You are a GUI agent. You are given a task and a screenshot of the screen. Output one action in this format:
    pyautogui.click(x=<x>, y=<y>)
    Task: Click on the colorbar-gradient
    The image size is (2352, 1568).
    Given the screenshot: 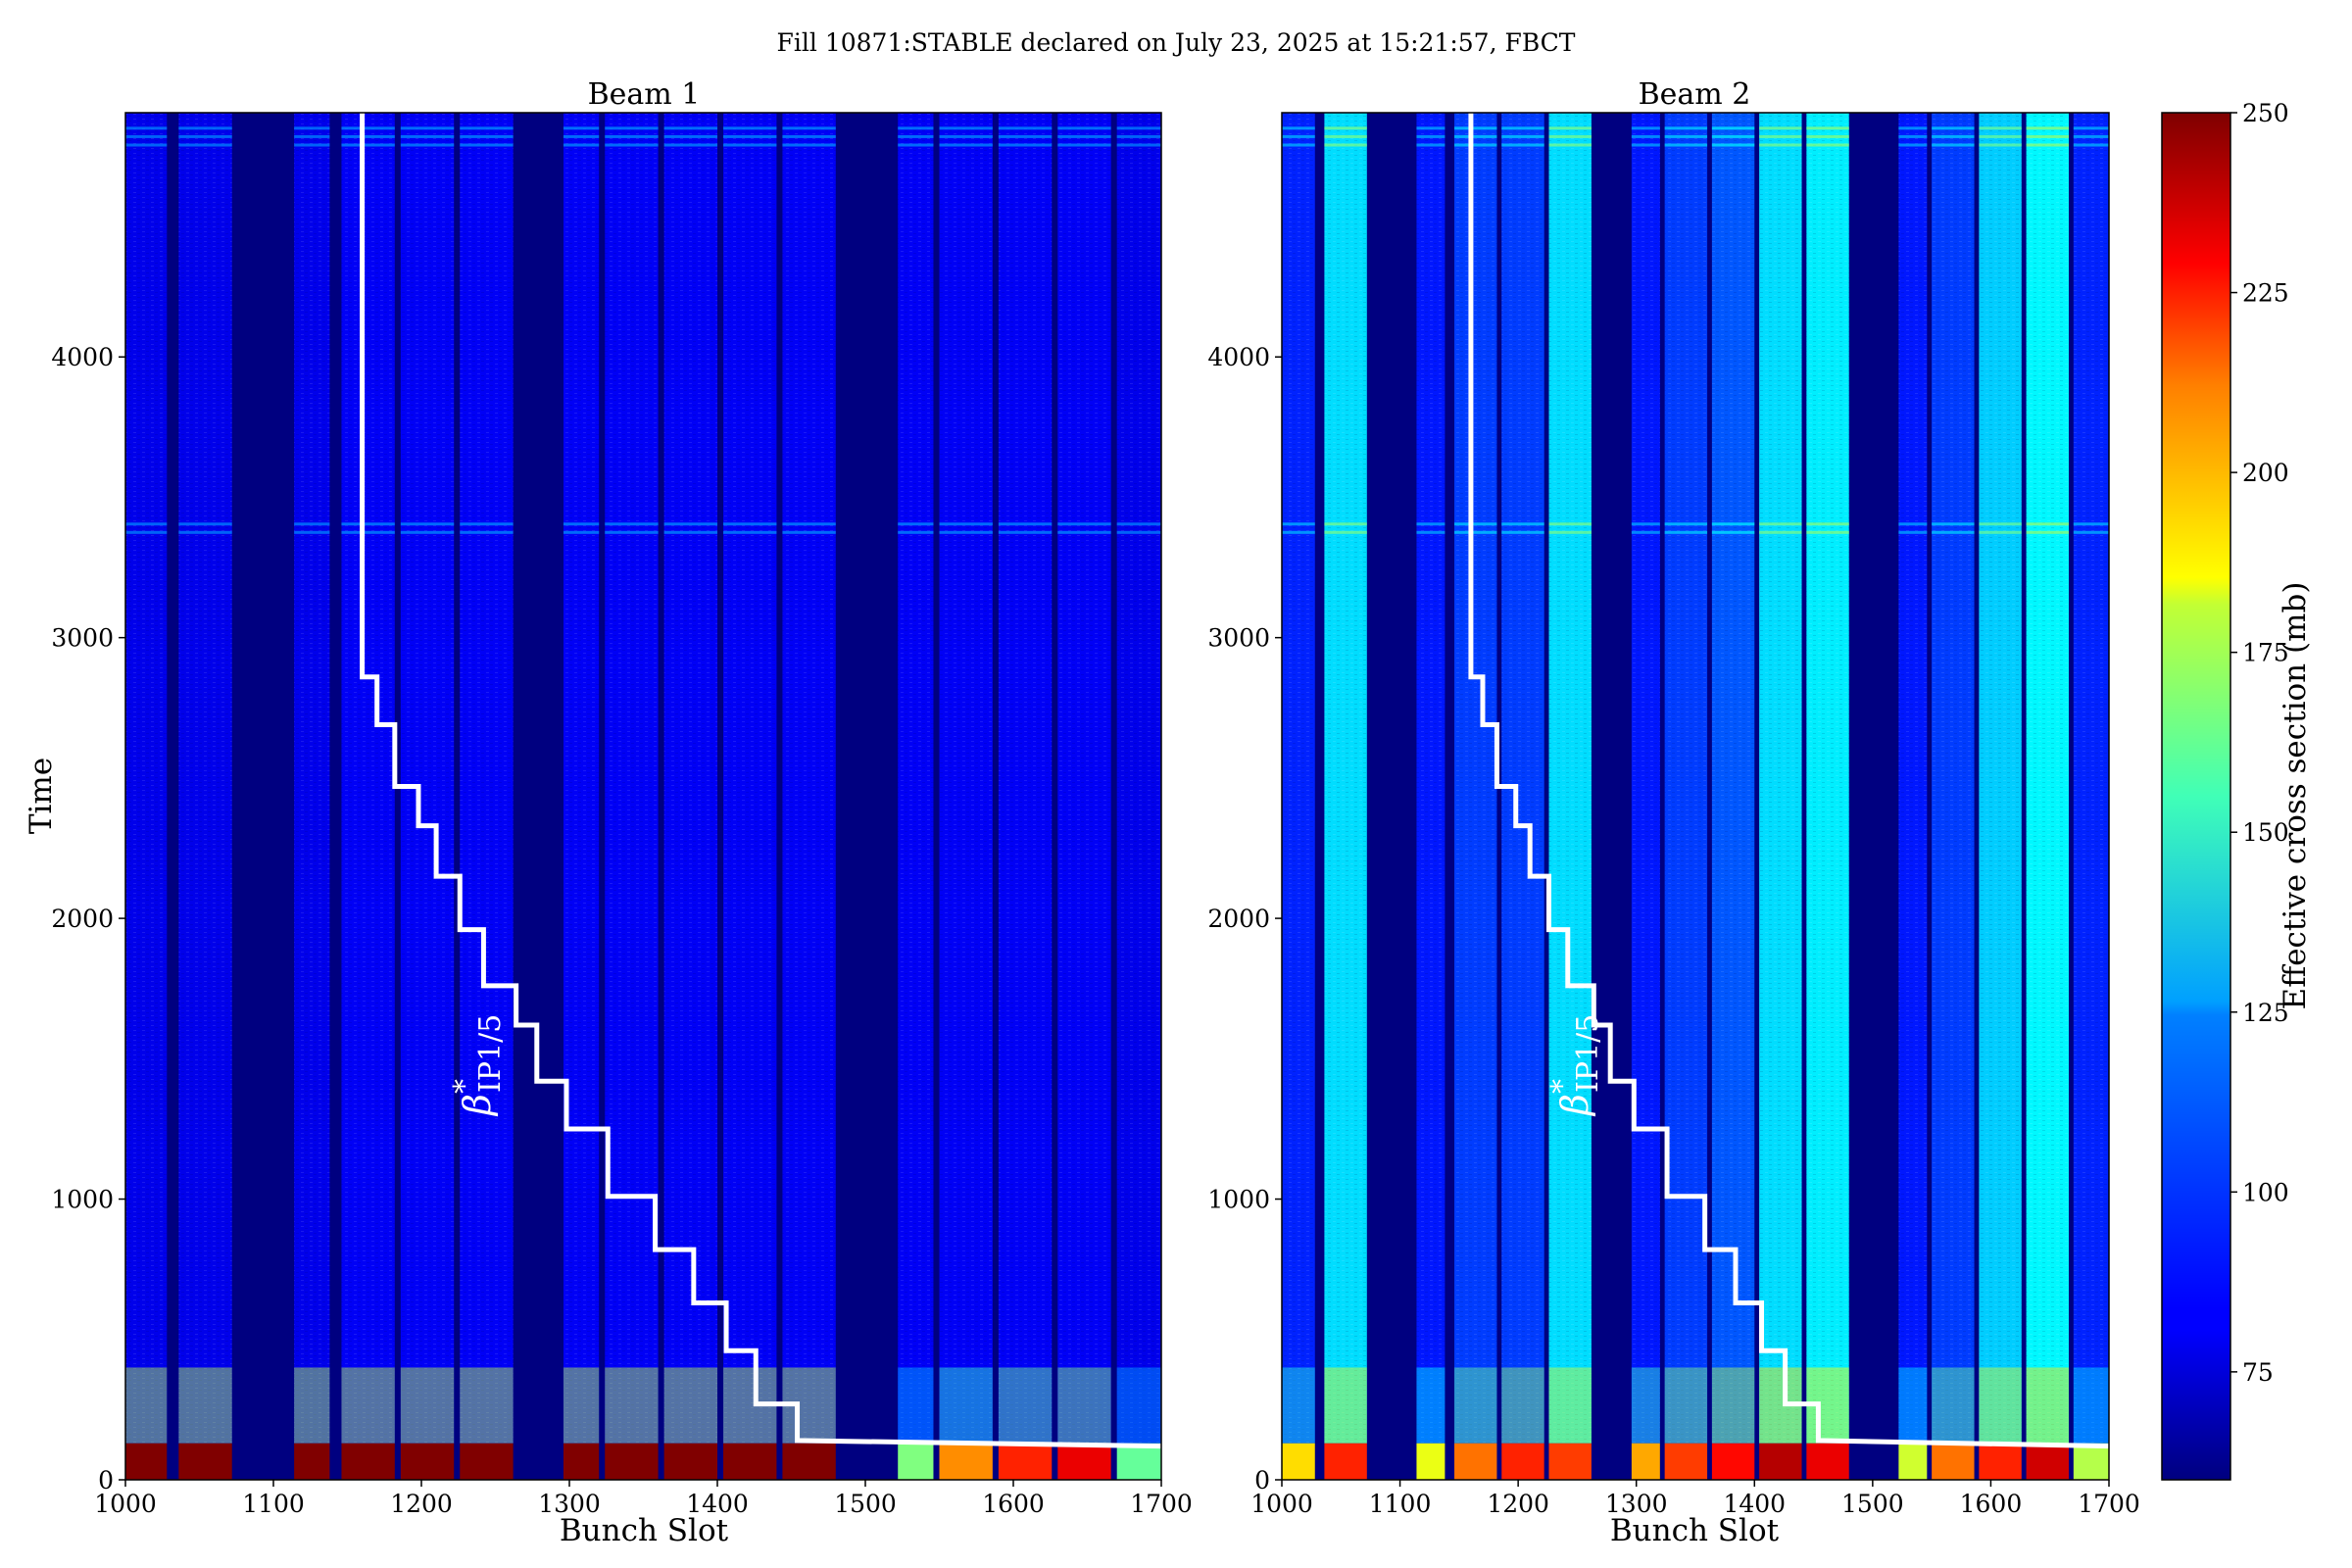 What is the action you would take?
    pyautogui.click(x=2196, y=796)
    